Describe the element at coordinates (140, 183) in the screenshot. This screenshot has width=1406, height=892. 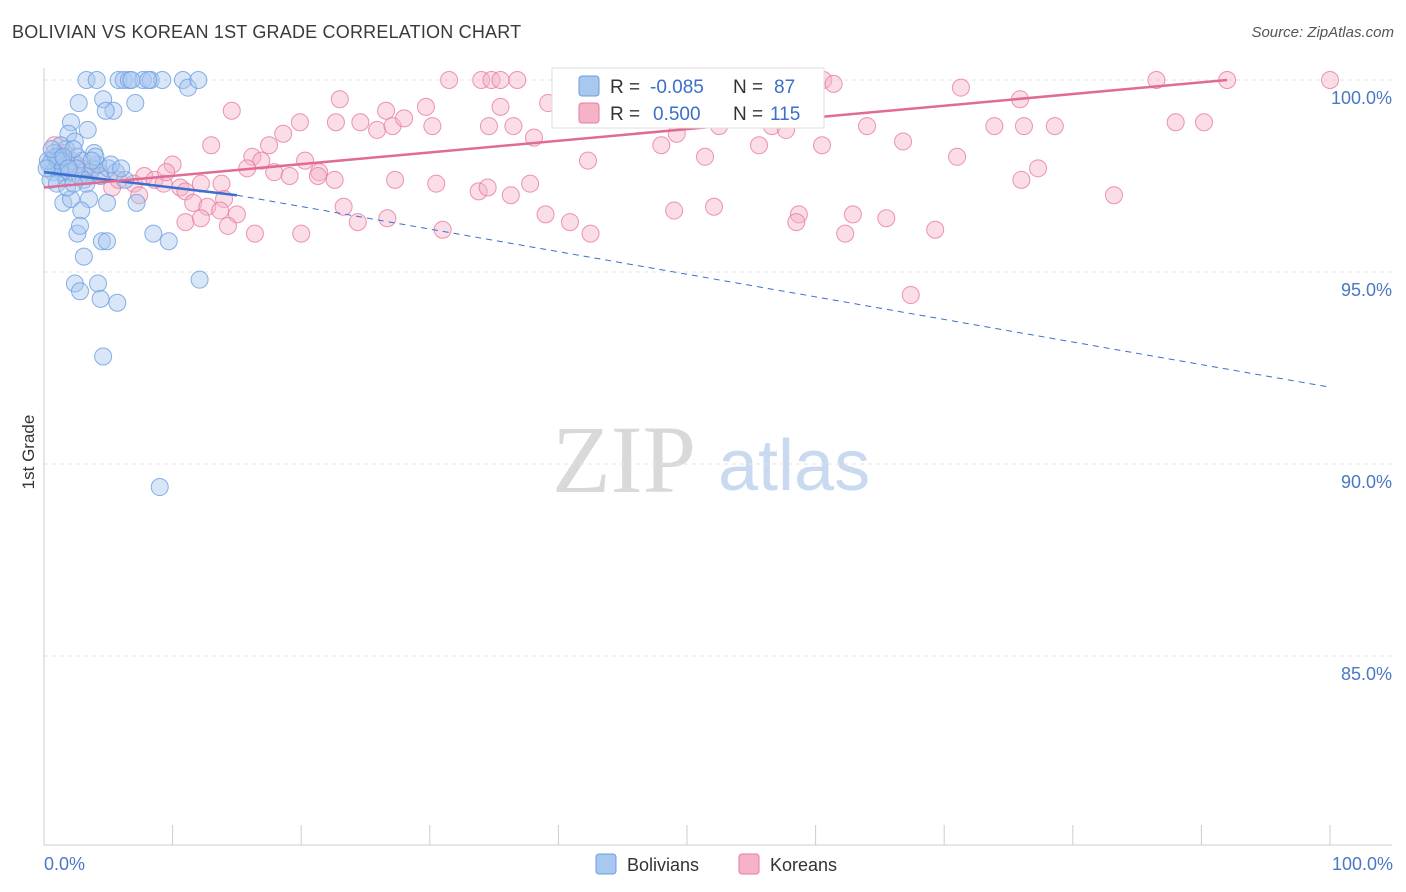
I see `trend-line-bolivians` at that location.